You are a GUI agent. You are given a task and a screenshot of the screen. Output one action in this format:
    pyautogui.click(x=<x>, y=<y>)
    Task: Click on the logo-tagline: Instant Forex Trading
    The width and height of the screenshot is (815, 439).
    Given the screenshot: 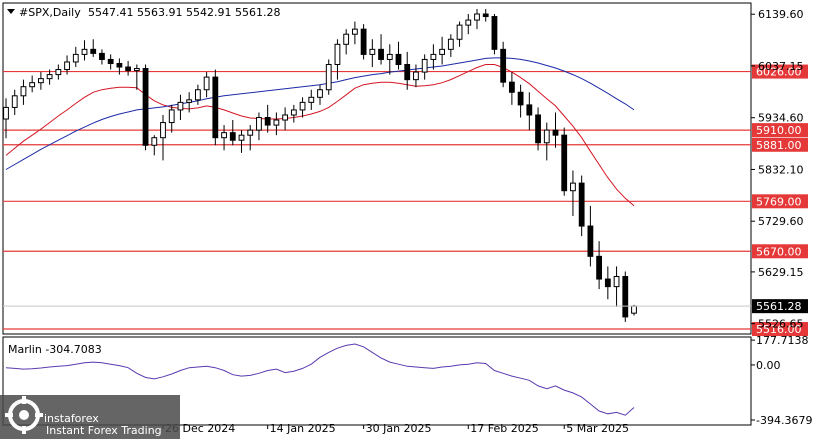 What is the action you would take?
    pyautogui.click(x=104, y=430)
    